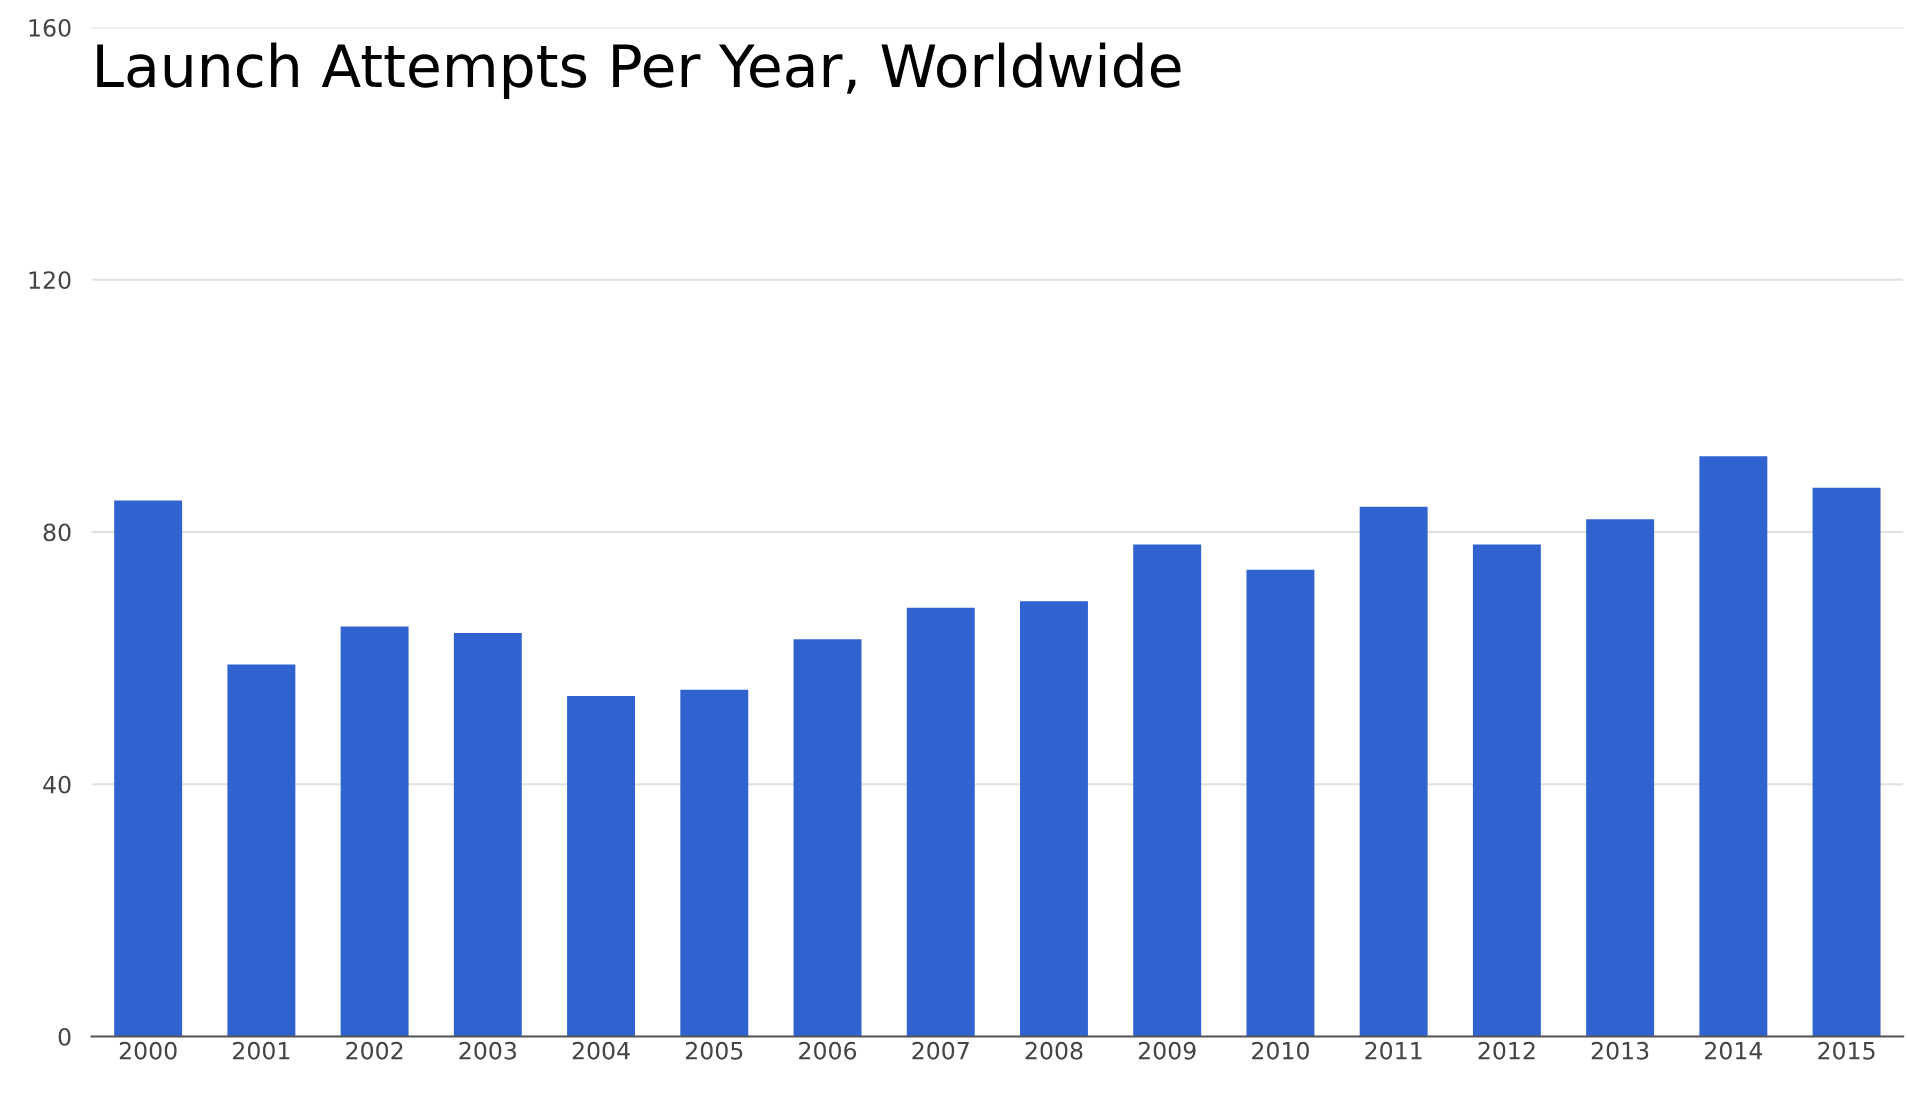 This screenshot has height=1098, width=1907. What do you see at coordinates (639, 71) in the screenshot?
I see `chart-title: Launch Attempts Per Year, Worldwide` at bounding box center [639, 71].